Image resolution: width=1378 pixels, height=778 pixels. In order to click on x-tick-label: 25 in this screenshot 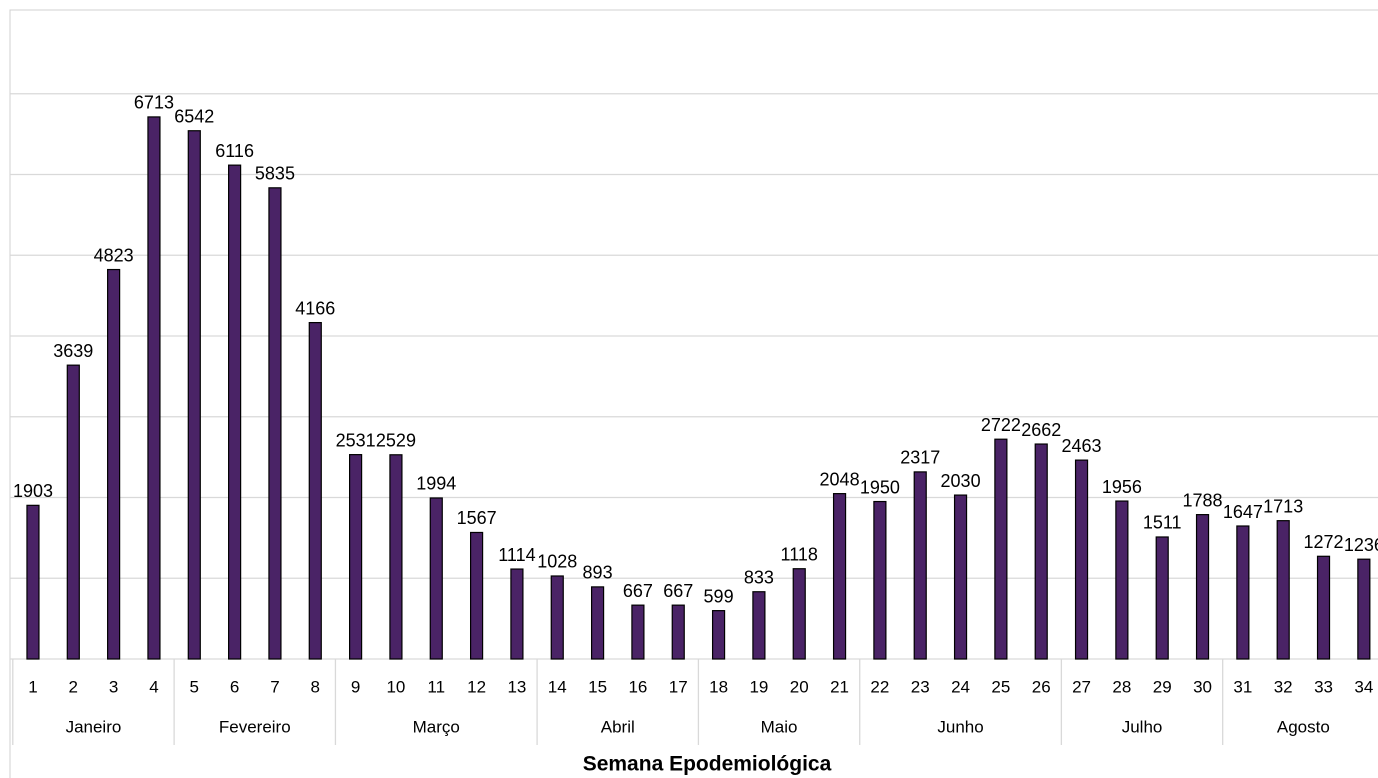, I will do `click(1000, 686)`.